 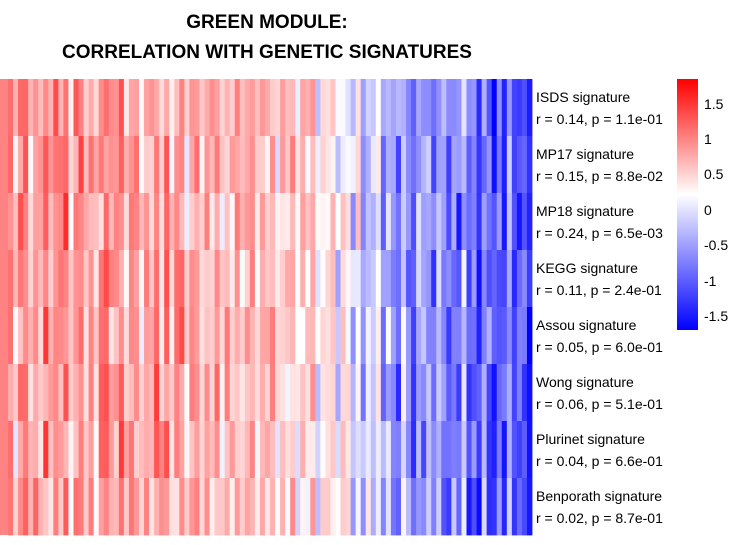 I want to click on row-label-name: Benporath signature, so click(x=599, y=495).